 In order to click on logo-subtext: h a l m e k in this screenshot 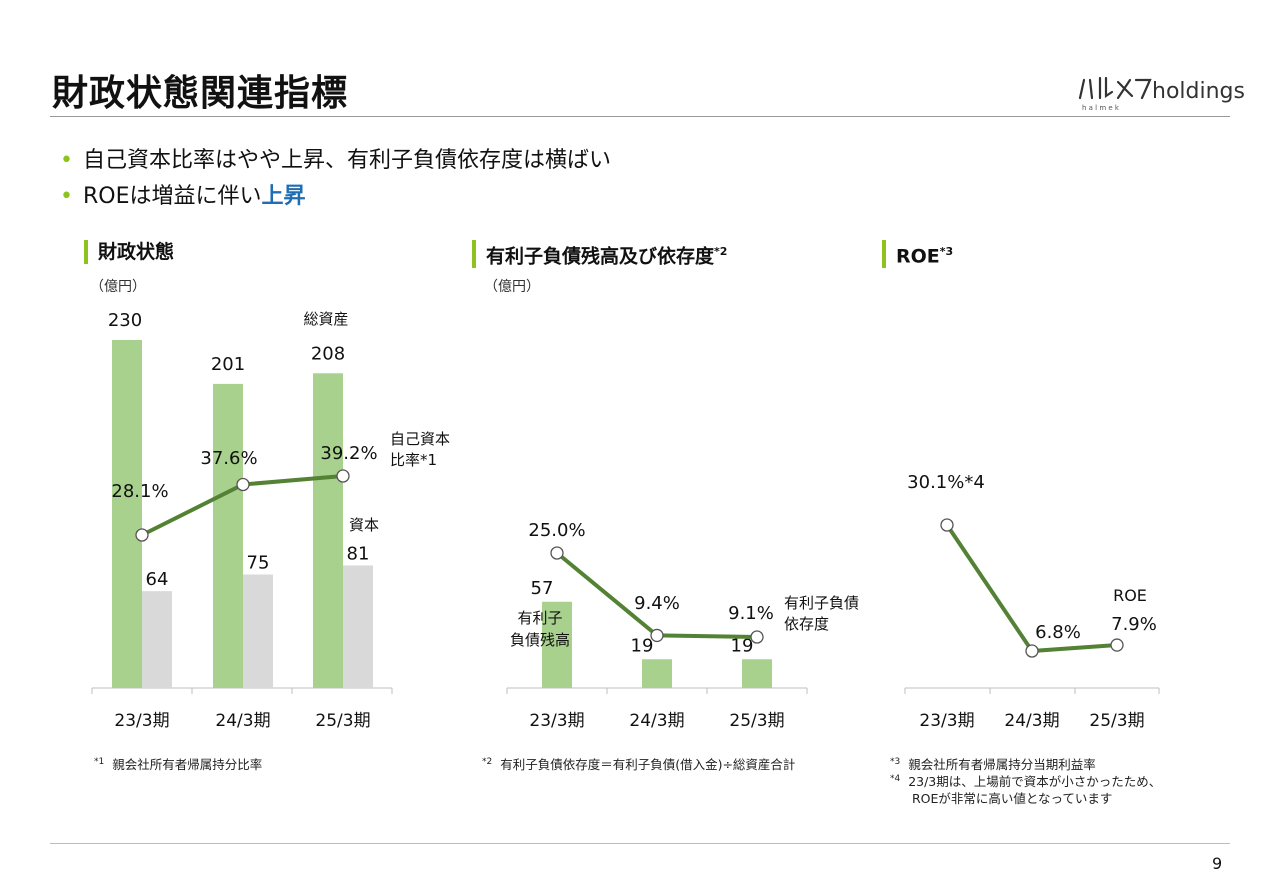, I will do `click(1101, 108)`.